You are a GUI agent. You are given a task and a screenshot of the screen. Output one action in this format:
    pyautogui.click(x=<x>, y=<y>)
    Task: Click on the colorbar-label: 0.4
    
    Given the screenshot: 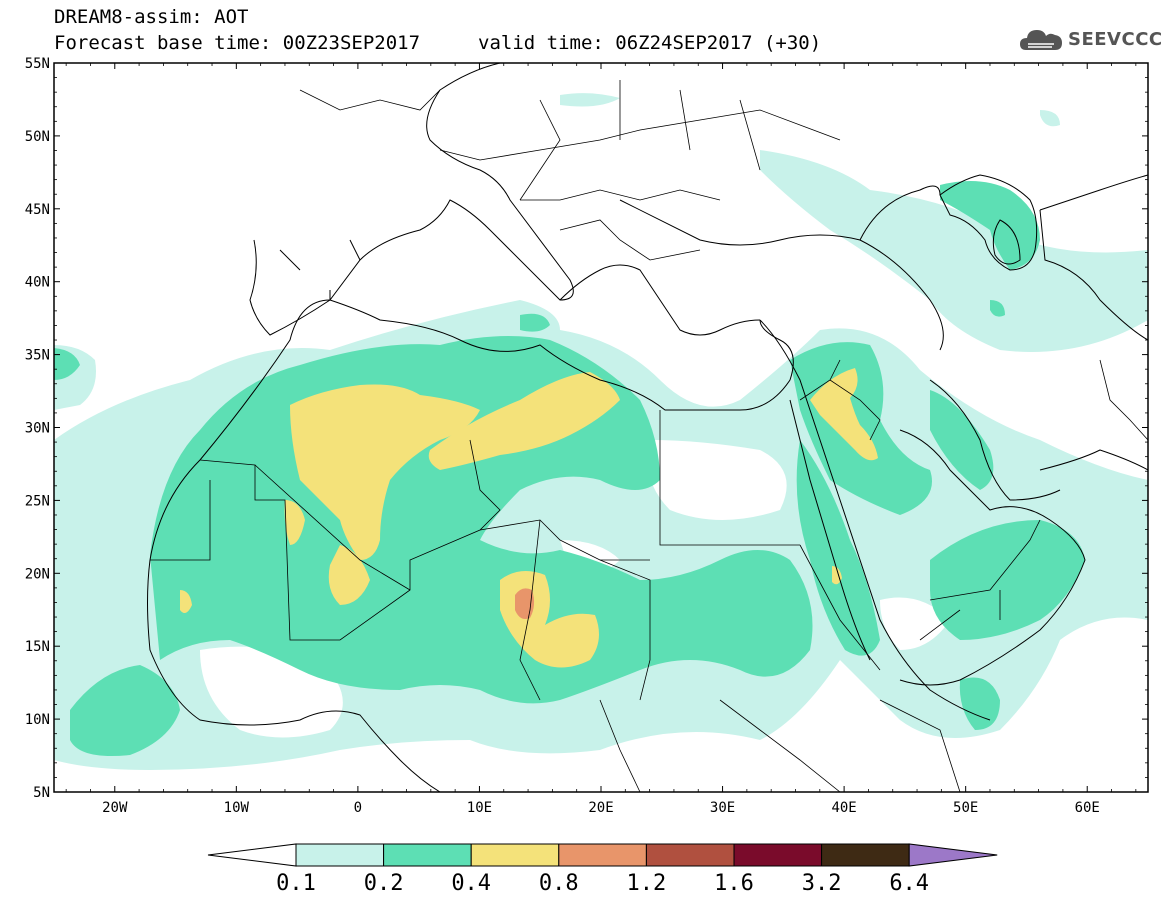 What is the action you would take?
    pyautogui.click(x=471, y=883)
    